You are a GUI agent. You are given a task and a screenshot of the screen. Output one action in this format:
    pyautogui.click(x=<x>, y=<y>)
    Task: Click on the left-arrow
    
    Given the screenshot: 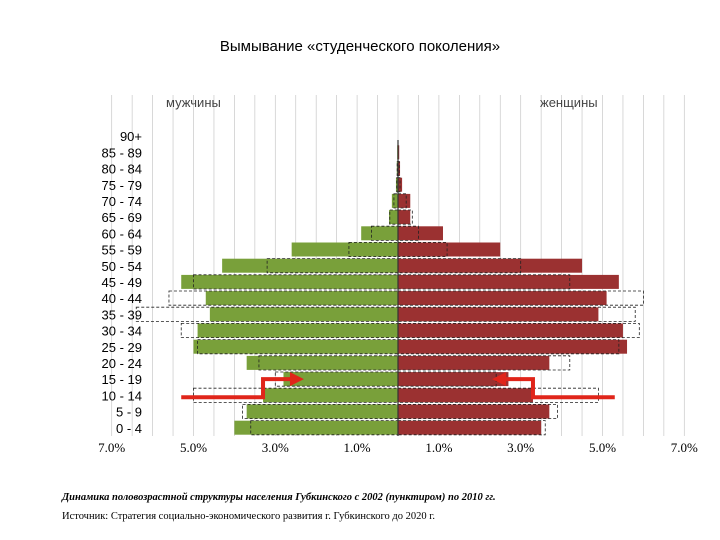 What is the action you would take?
    pyautogui.click(x=237, y=388)
    